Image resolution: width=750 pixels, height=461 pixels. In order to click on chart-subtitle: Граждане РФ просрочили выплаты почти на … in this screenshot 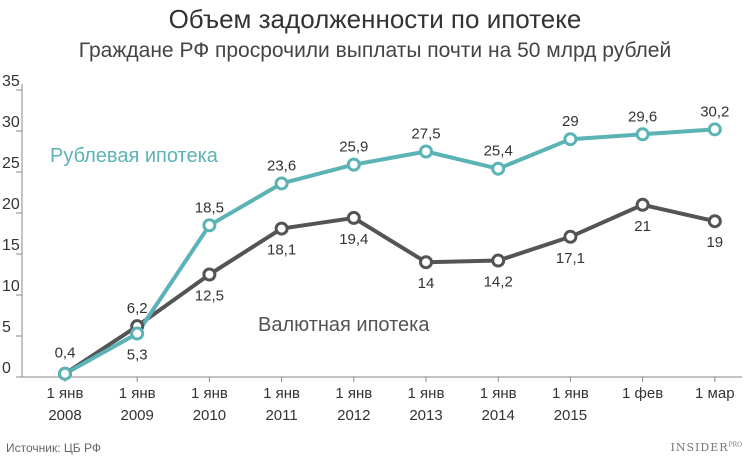, I will do `click(375, 50)`.